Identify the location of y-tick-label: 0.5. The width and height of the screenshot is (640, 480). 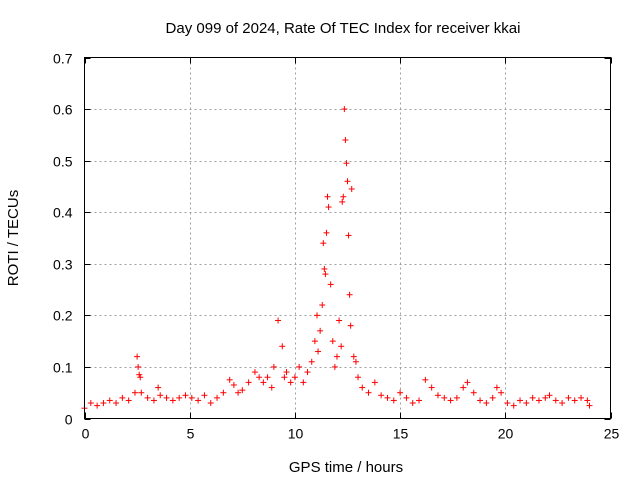
(63, 162).